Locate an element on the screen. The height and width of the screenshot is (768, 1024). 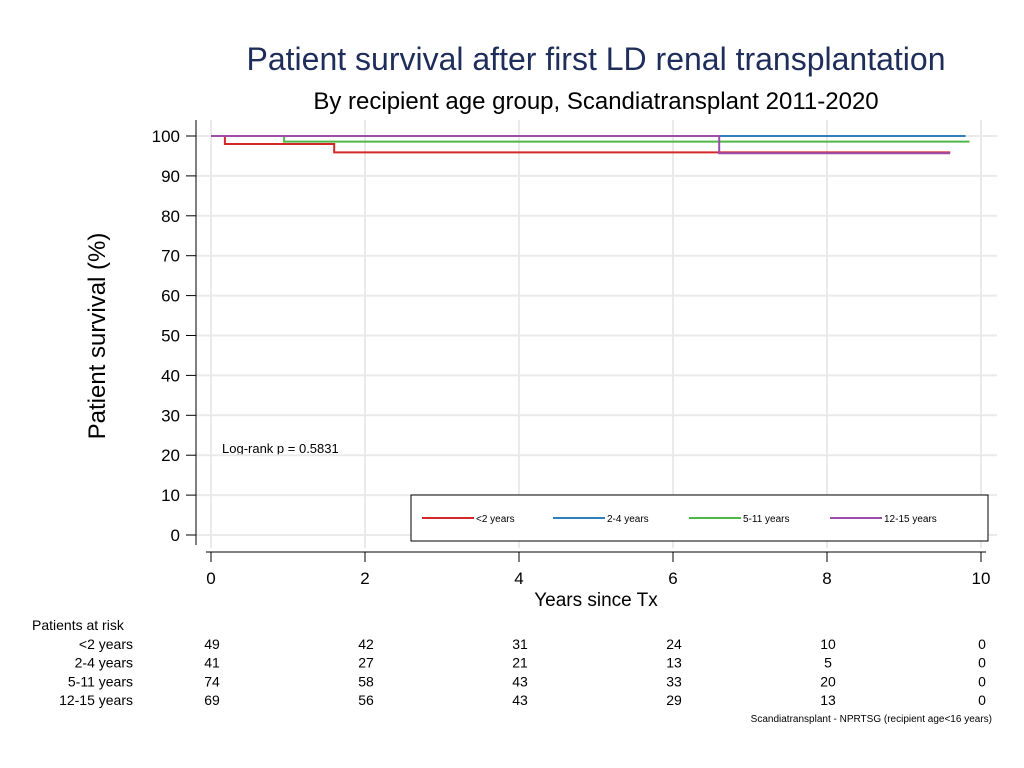
y-axis-title: Patient survival (%) is located at coordinates (97, 336).